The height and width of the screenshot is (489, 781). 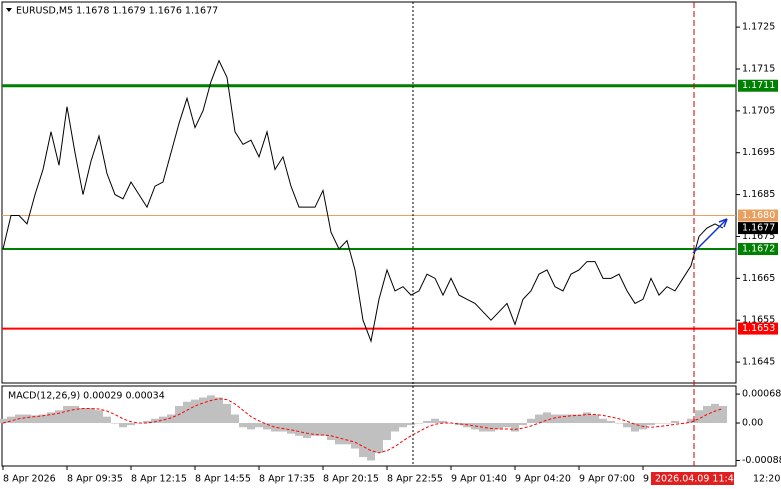 What do you see at coordinates (758, 236) in the screenshot?
I see `y-tick-label: 1.1675` at bounding box center [758, 236].